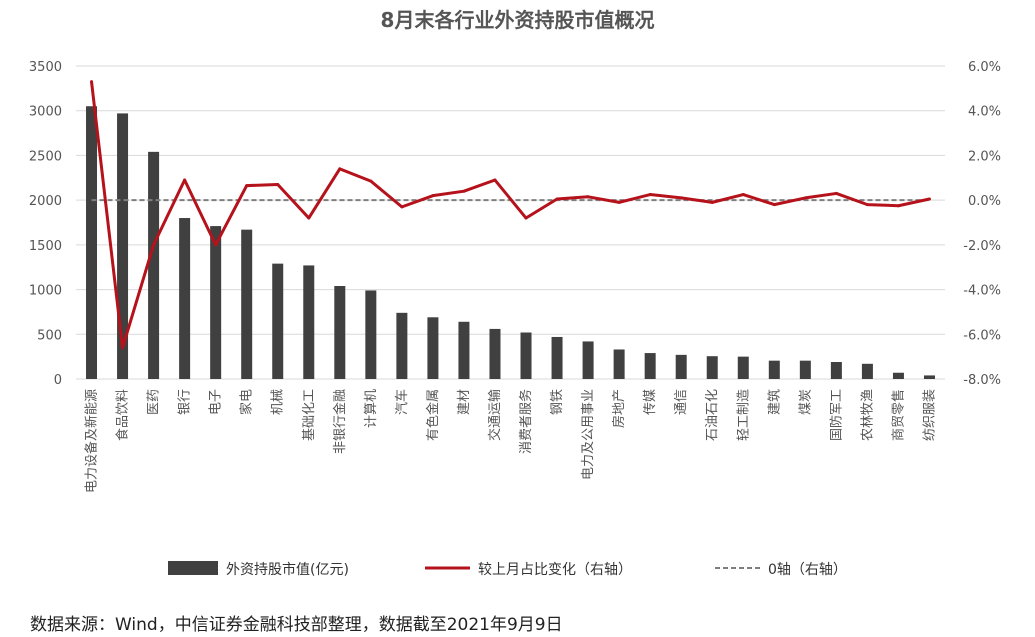 Image resolution: width=1035 pixels, height=637 pixels. Describe the element at coordinates (743, 415) in the screenshot. I see `category-label: 轻工制造` at that location.